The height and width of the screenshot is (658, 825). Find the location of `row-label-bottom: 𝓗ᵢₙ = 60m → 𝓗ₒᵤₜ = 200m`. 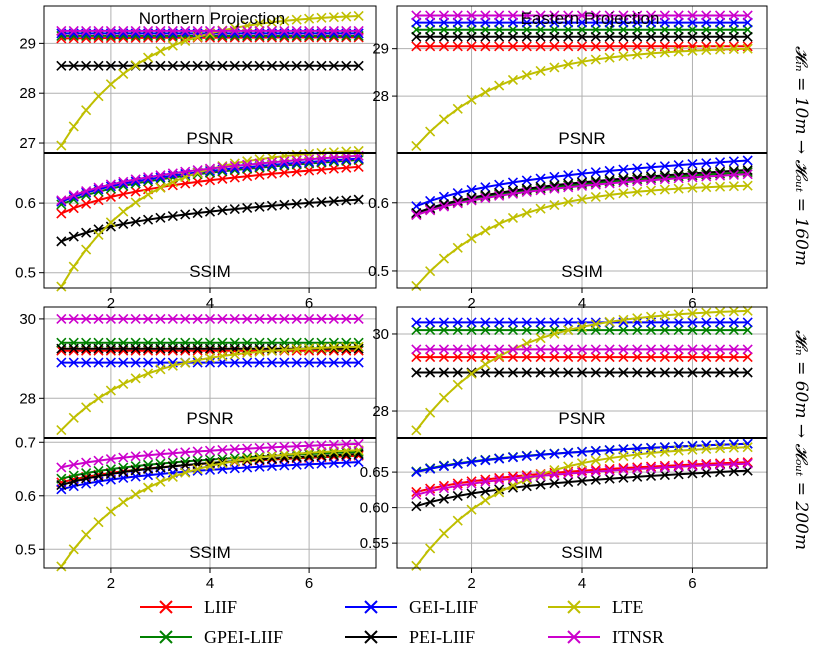

row-label-bottom: 𝓗ᵢₙ = 60m → 𝓗ₒᵤₜ = 200m is located at coordinates (801, 440).